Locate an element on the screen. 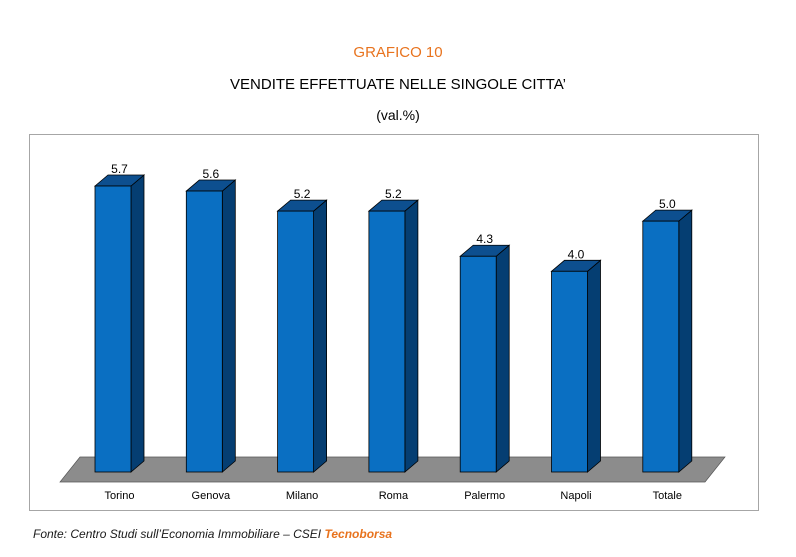  chart-subtitle: (val.%) is located at coordinates (398, 115).